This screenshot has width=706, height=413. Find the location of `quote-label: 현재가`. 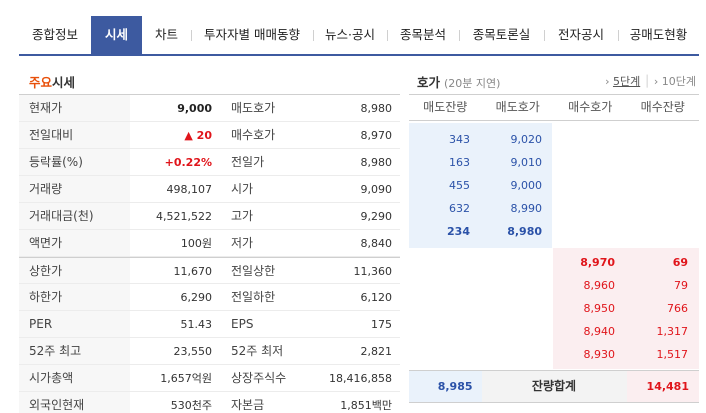

quote-label: 현재가 is located at coordinates (74, 108).